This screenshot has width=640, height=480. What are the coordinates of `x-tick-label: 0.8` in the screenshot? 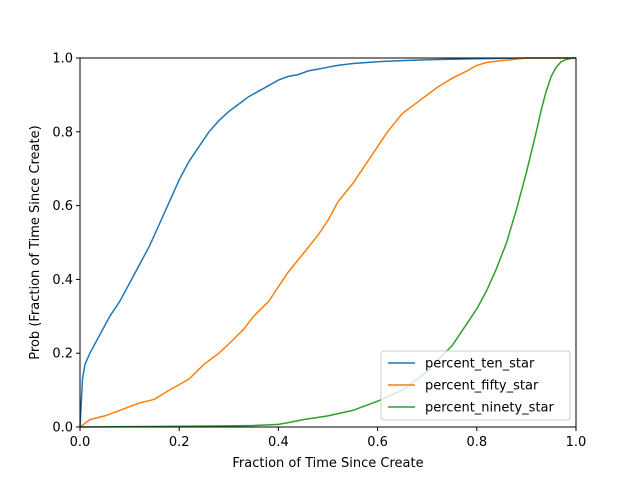 It's located at (476, 442).